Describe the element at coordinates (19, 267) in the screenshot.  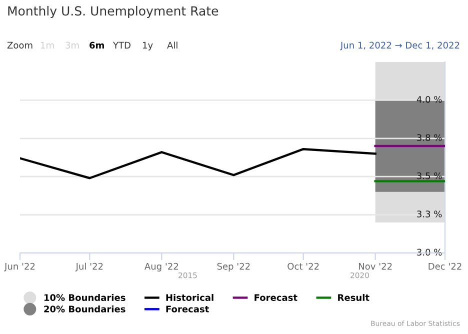
I see `x-tick-label: Jun '22` at that location.